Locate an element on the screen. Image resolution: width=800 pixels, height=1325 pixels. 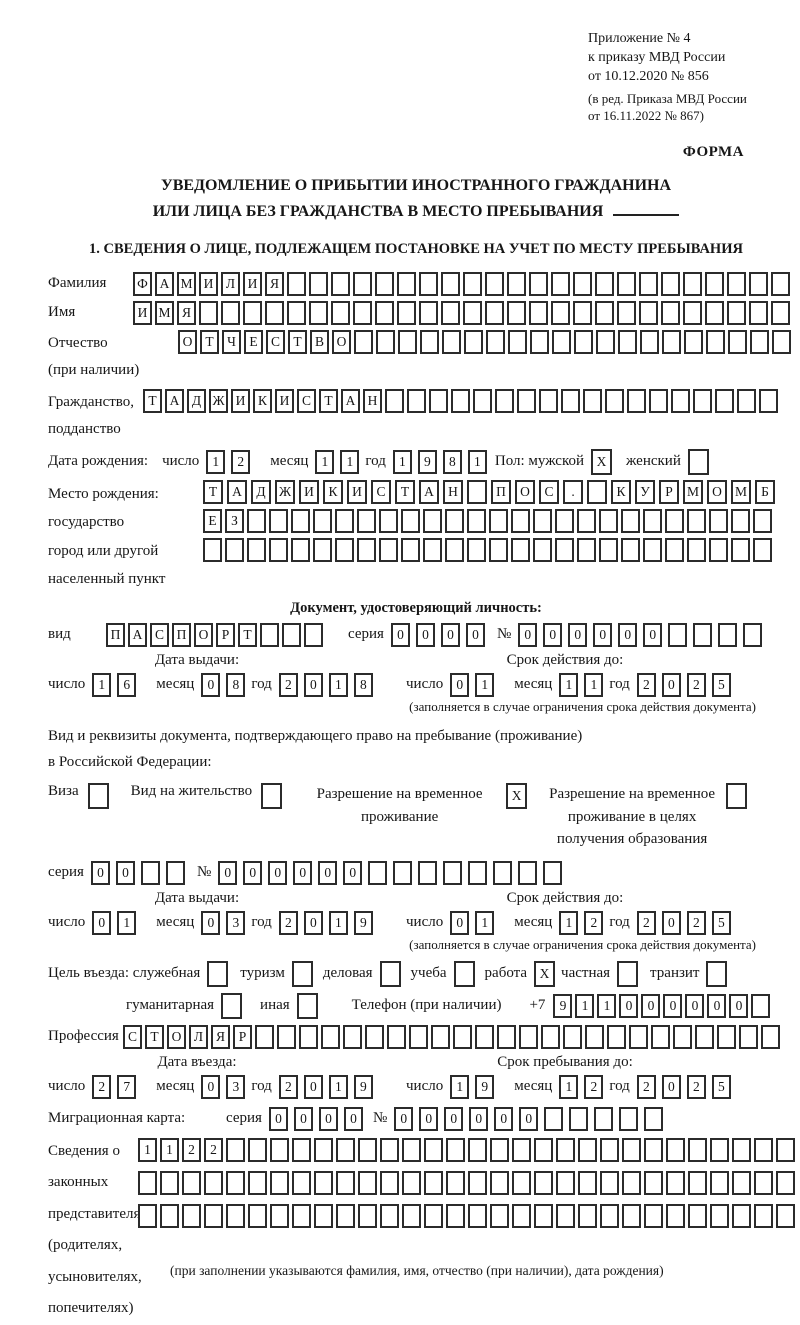
char-box: С is located at coordinates (132, 1036).